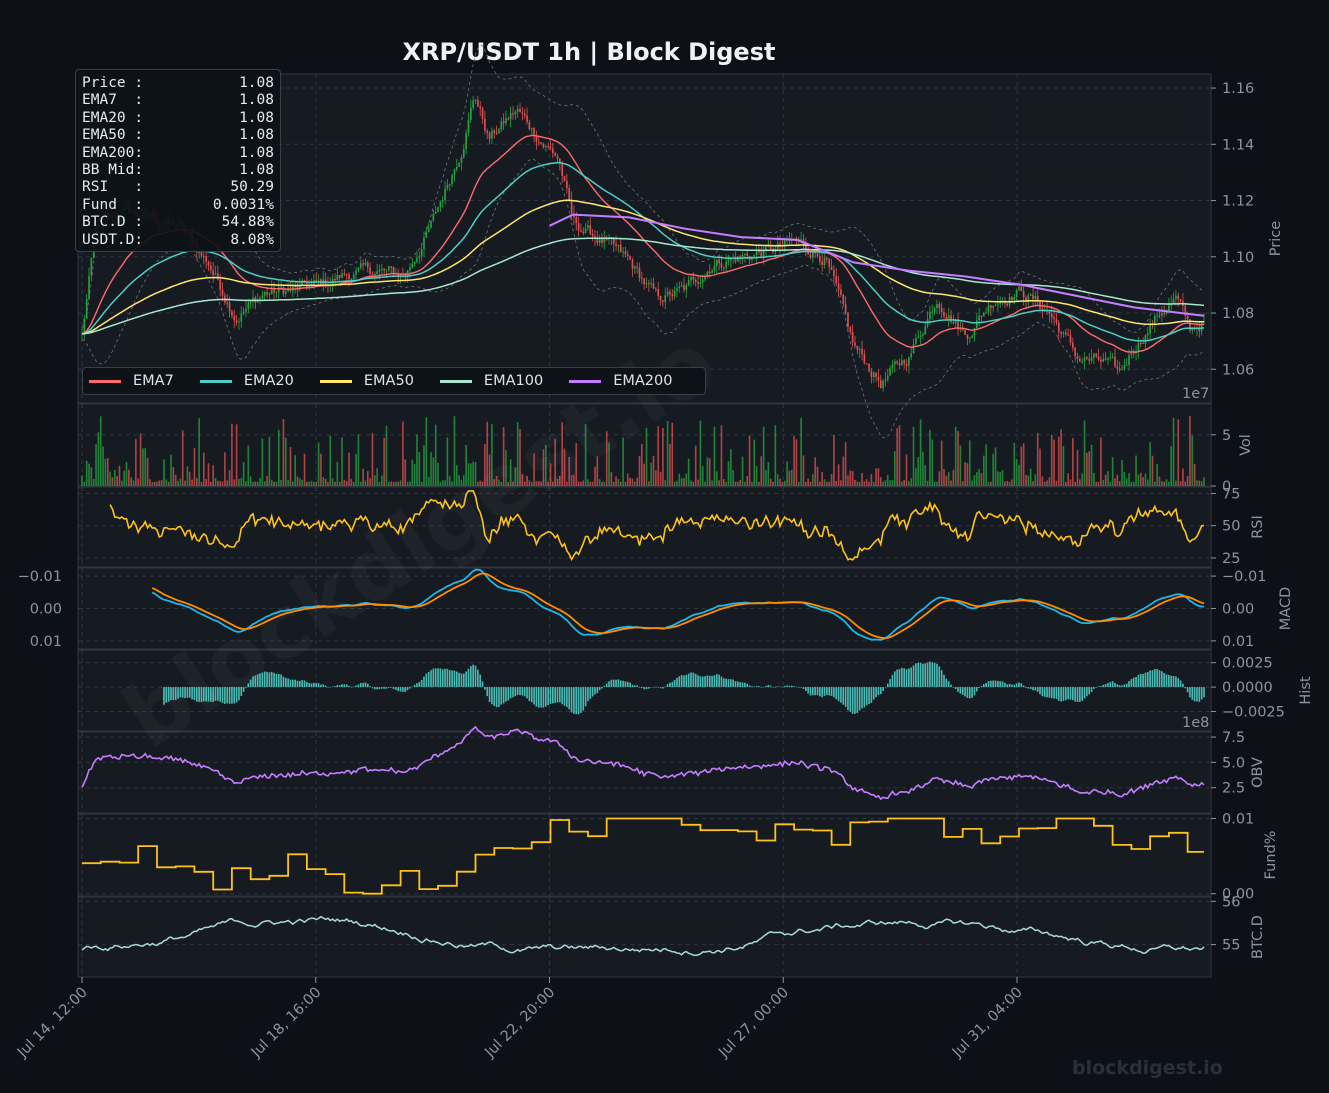 This screenshot has height=1093, width=1329. I want to click on y-axis-label-rsi: RSI, so click(1258, 527).